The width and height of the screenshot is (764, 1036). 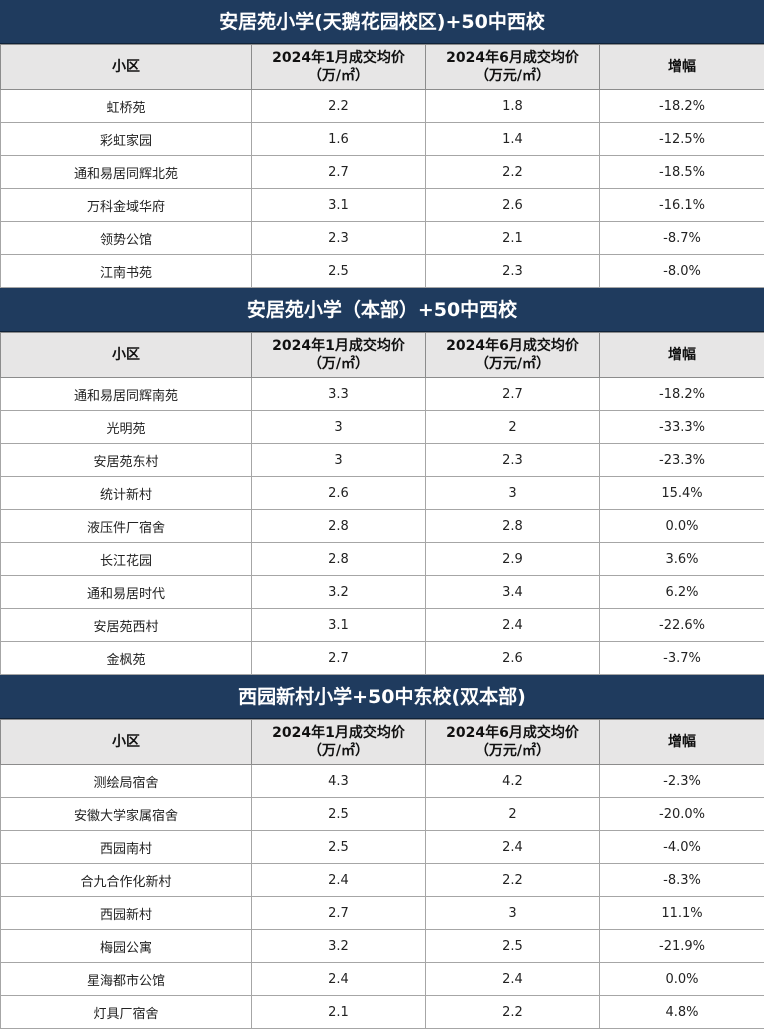 I want to click on change-cell: 11.1%, so click(x=681, y=913).